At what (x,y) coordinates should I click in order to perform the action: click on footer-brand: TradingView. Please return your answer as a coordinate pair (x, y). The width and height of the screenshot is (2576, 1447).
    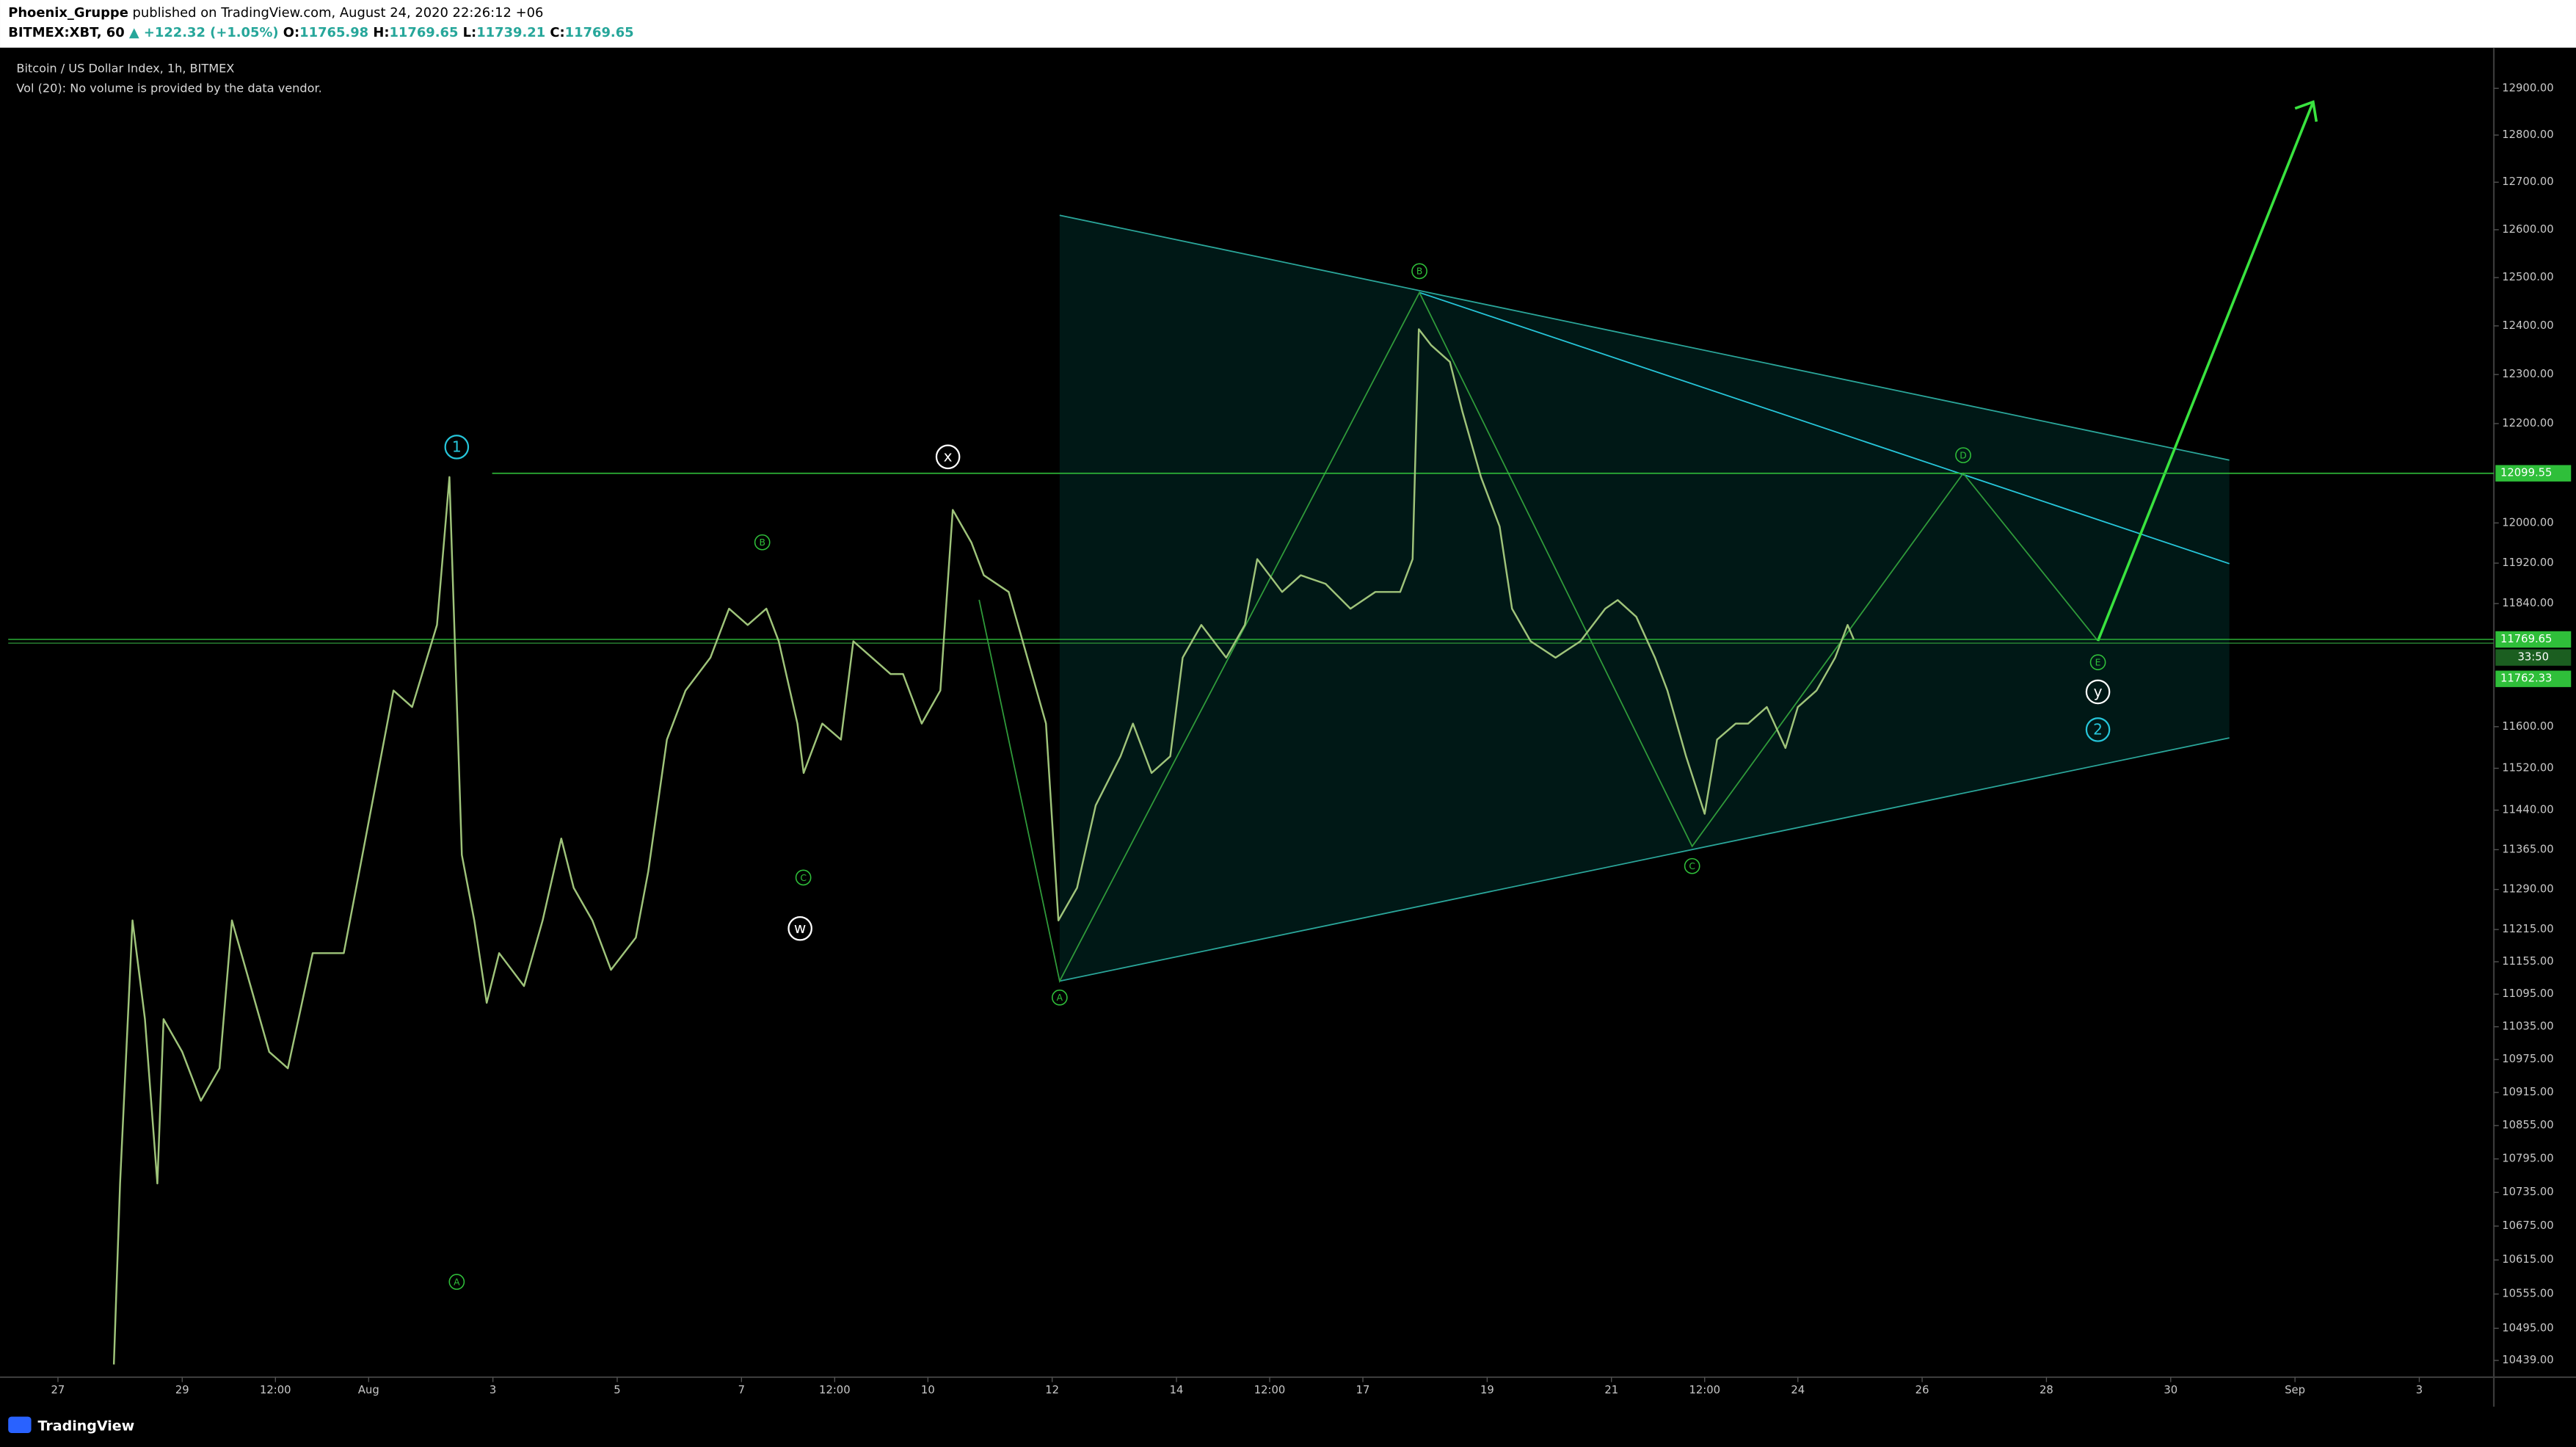
    Looking at the image, I should click on (86, 1426).